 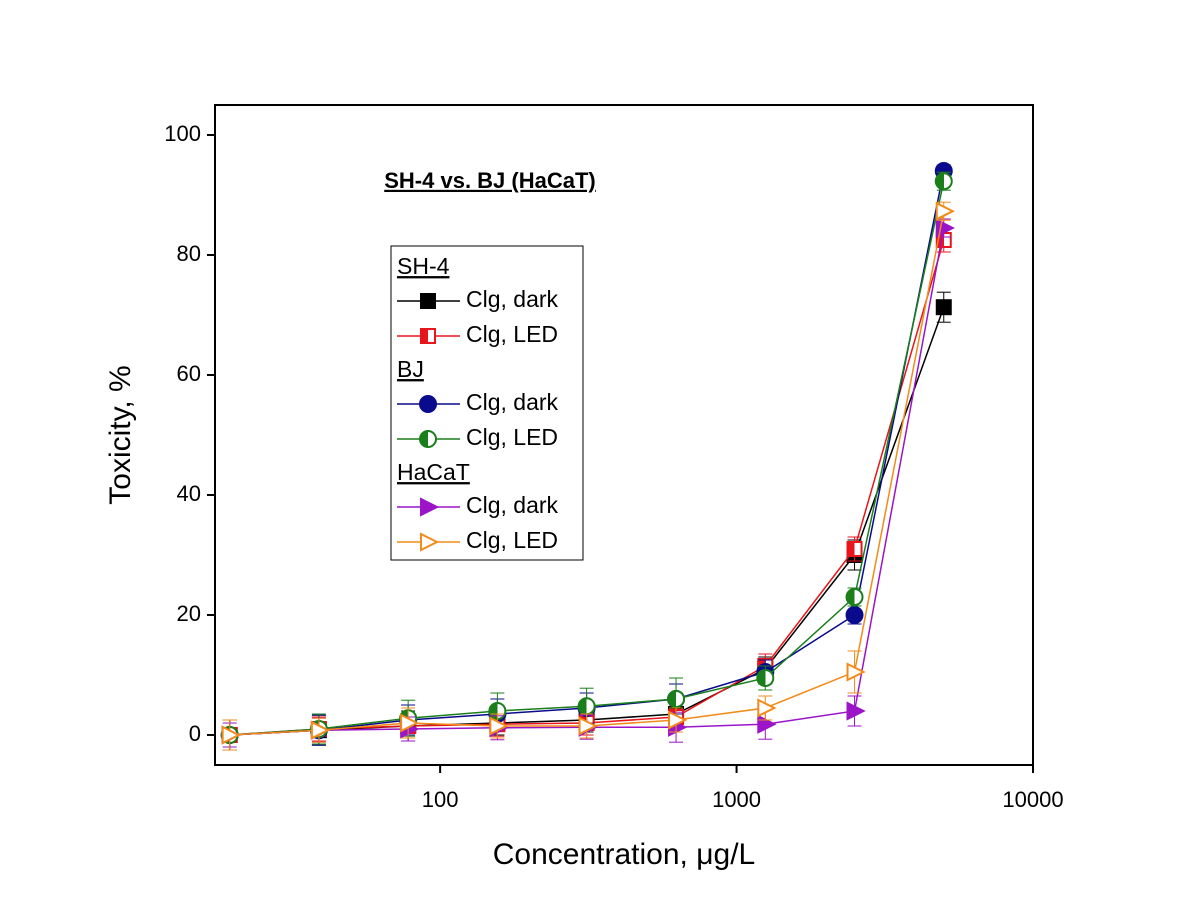 What do you see at coordinates (189, 613) in the screenshot?
I see `y-tick-label: 20` at bounding box center [189, 613].